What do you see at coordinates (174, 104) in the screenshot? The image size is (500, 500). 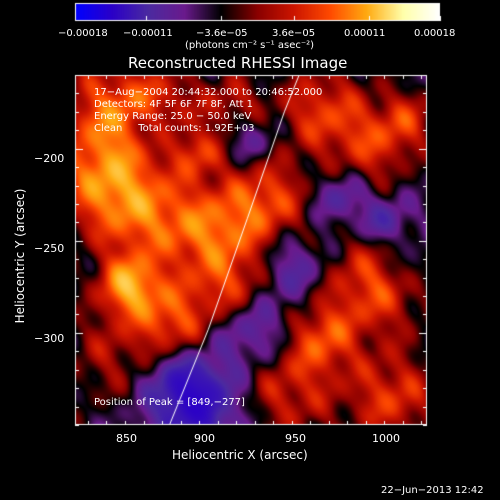 I see `annotation-detectors: Detectors: 4F 5F 6F 7F 8F, Att 1` at bounding box center [174, 104].